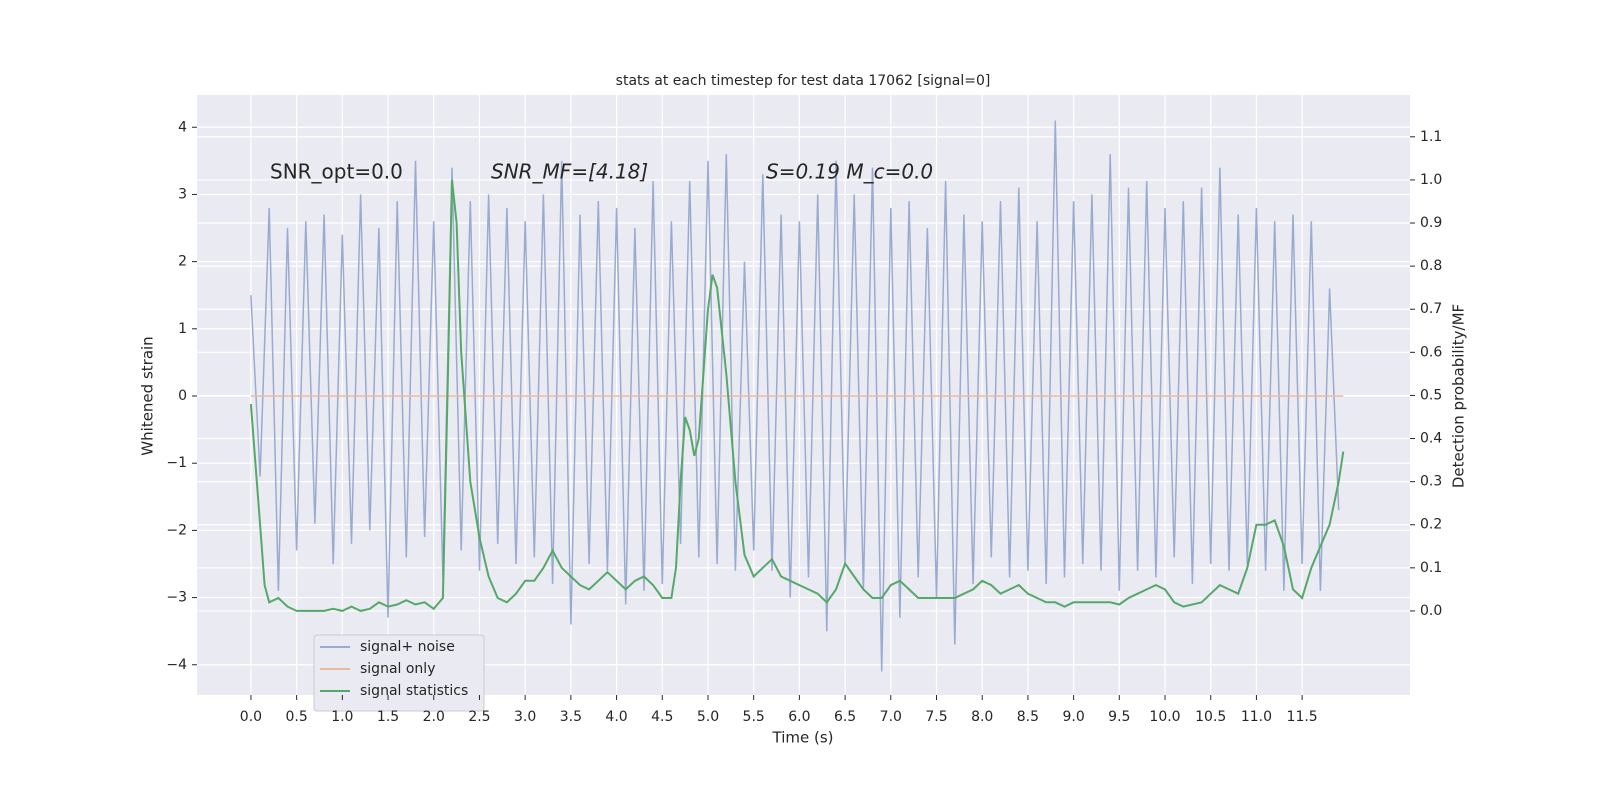 The image size is (1600, 800). What do you see at coordinates (182, 194) in the screenshot?
I see `y-tick-label: 3` at bounding box center [182, 194].